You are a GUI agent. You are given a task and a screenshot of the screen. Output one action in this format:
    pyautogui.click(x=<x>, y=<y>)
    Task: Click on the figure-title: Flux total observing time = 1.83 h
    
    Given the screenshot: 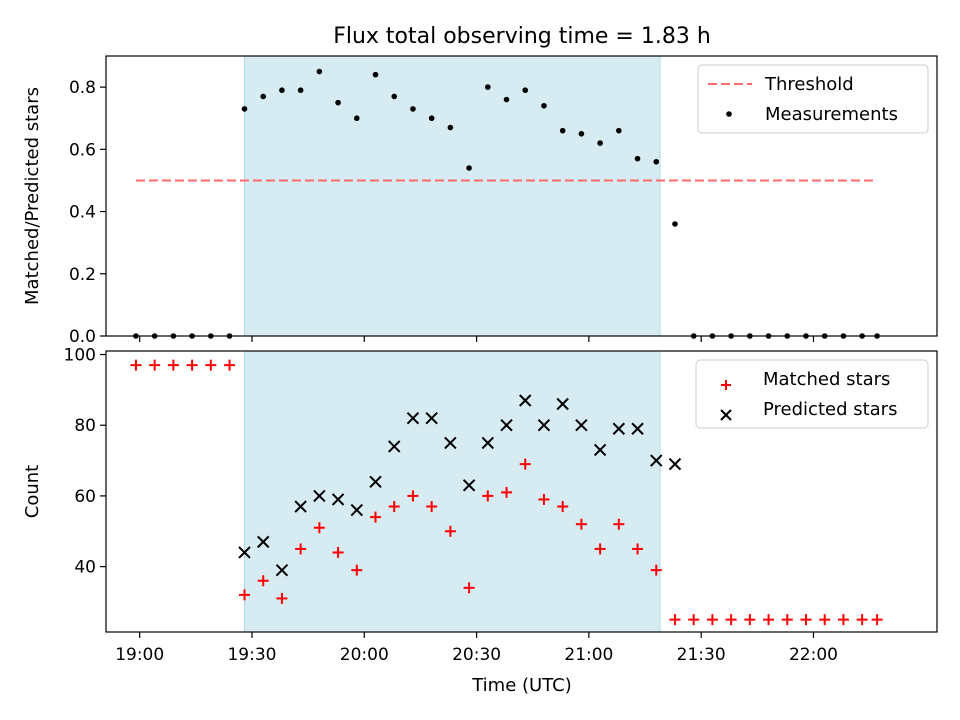 What is the action you would take?
    pyautogui.click(x=522, y=36)
    